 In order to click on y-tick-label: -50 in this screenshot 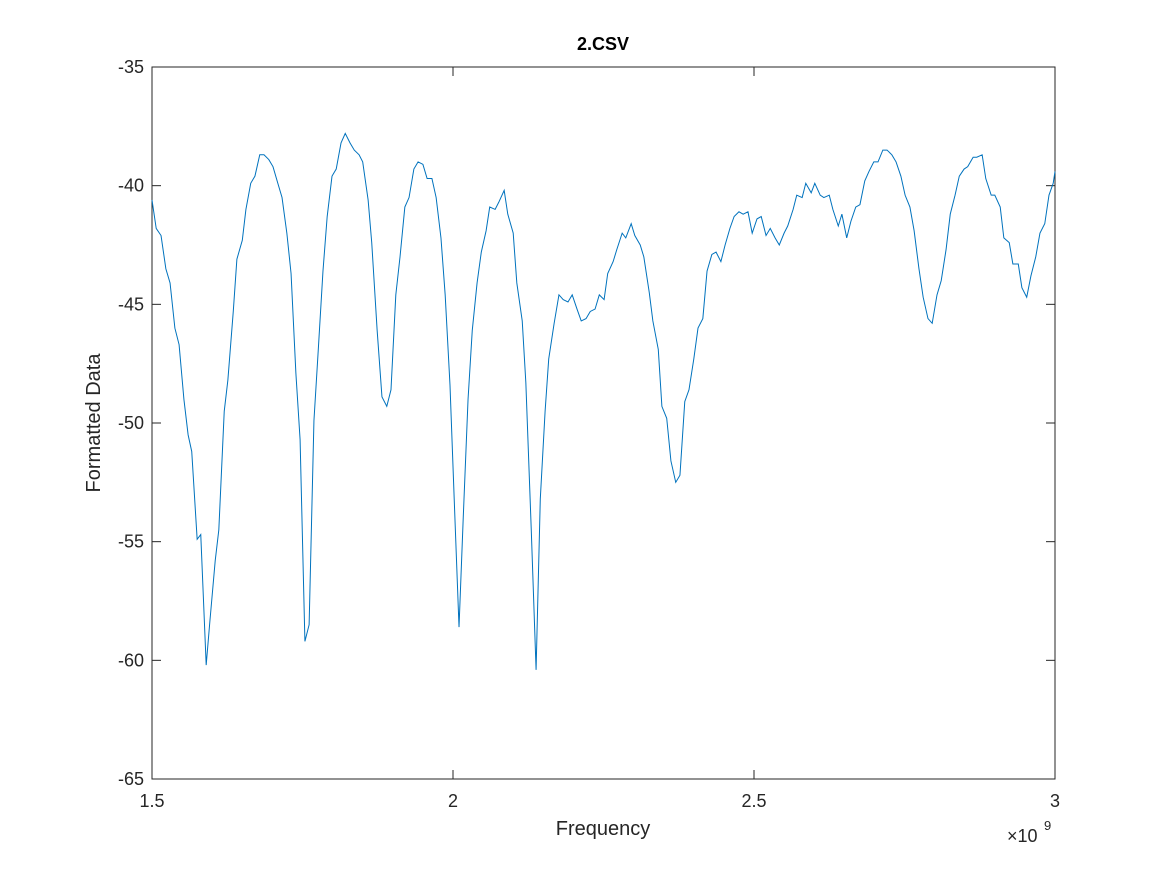, I will do `click(131, 423)`.